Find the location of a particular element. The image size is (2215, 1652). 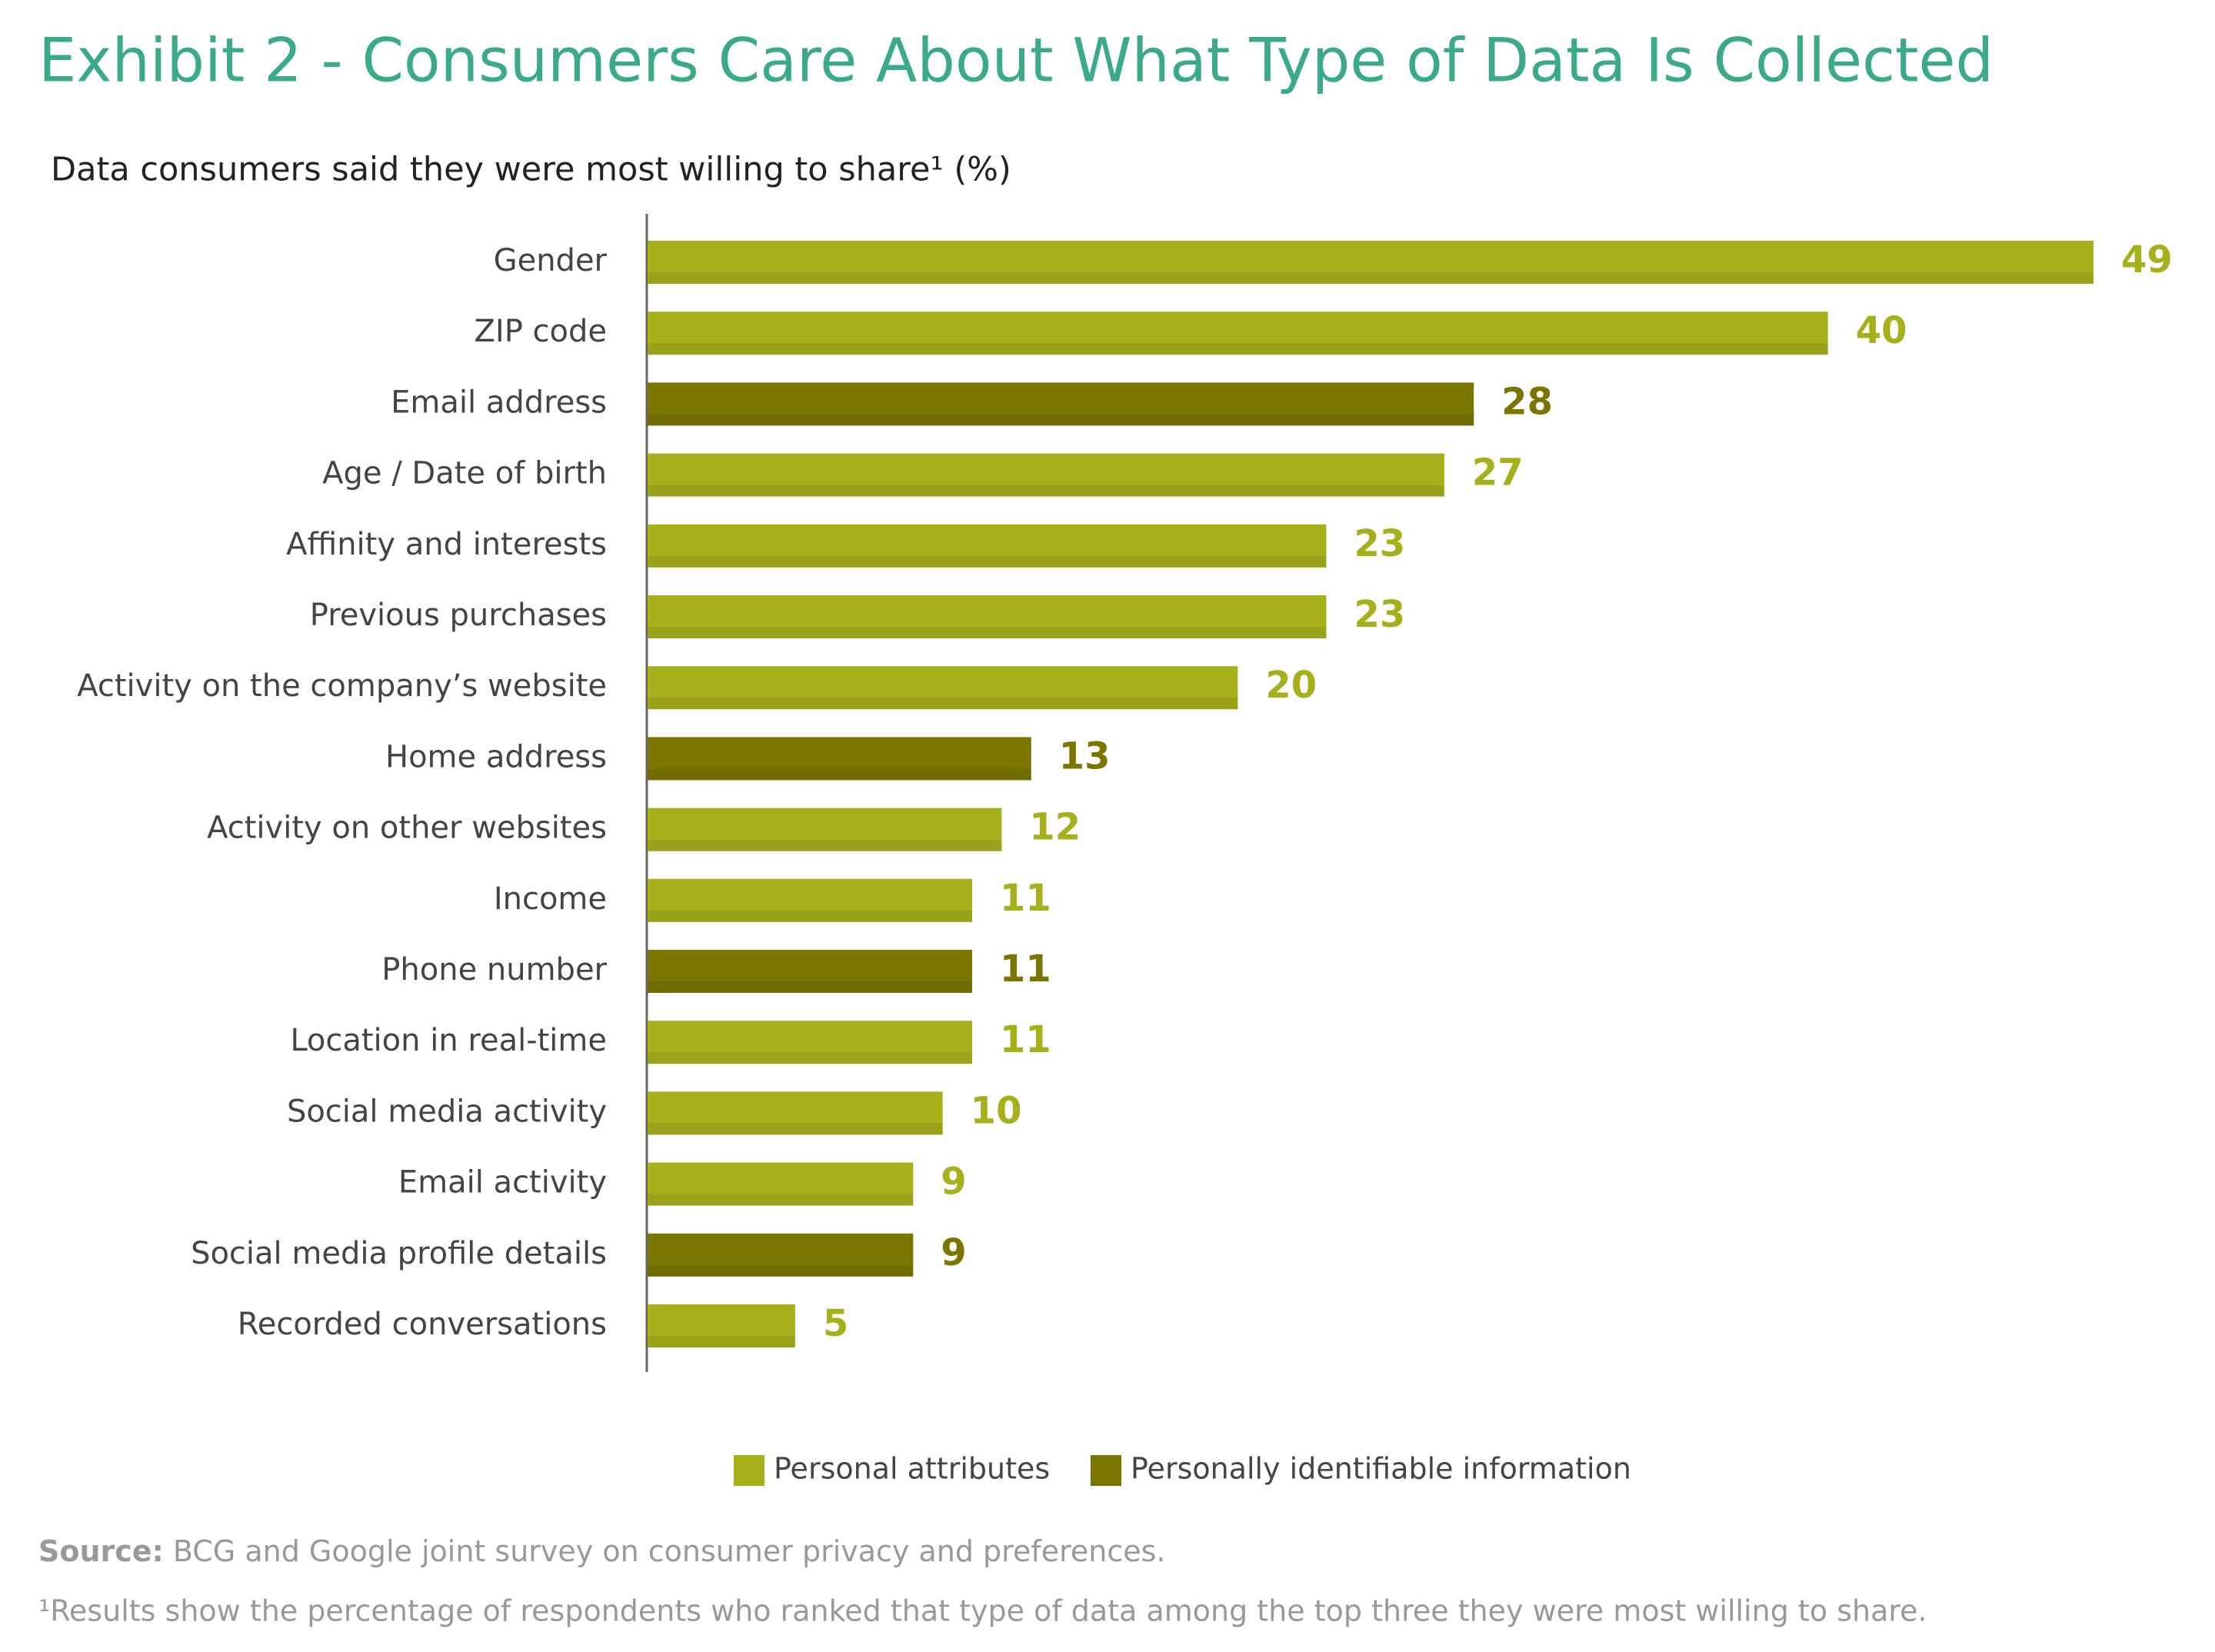

category-label: Affinity and interests is located at coordinates (446, 545).